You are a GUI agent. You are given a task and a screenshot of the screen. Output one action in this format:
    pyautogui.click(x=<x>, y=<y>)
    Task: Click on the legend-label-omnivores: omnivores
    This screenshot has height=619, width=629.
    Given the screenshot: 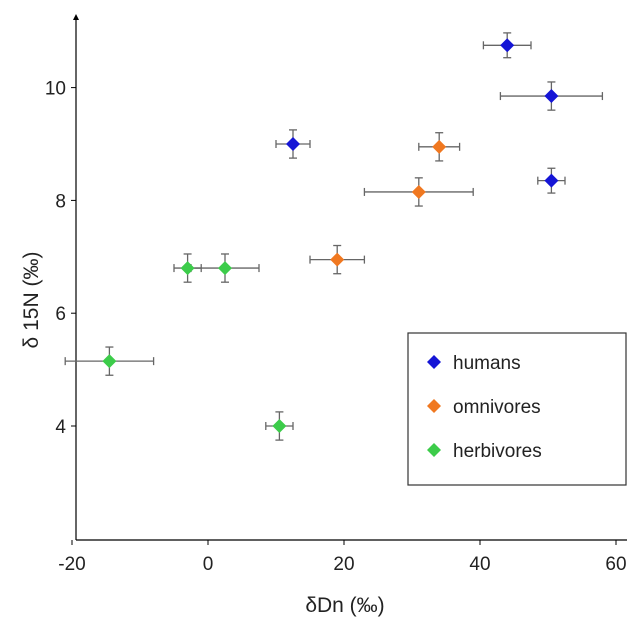 What is the action you would take?
    pyautogui.click(x=497, y=407)
    